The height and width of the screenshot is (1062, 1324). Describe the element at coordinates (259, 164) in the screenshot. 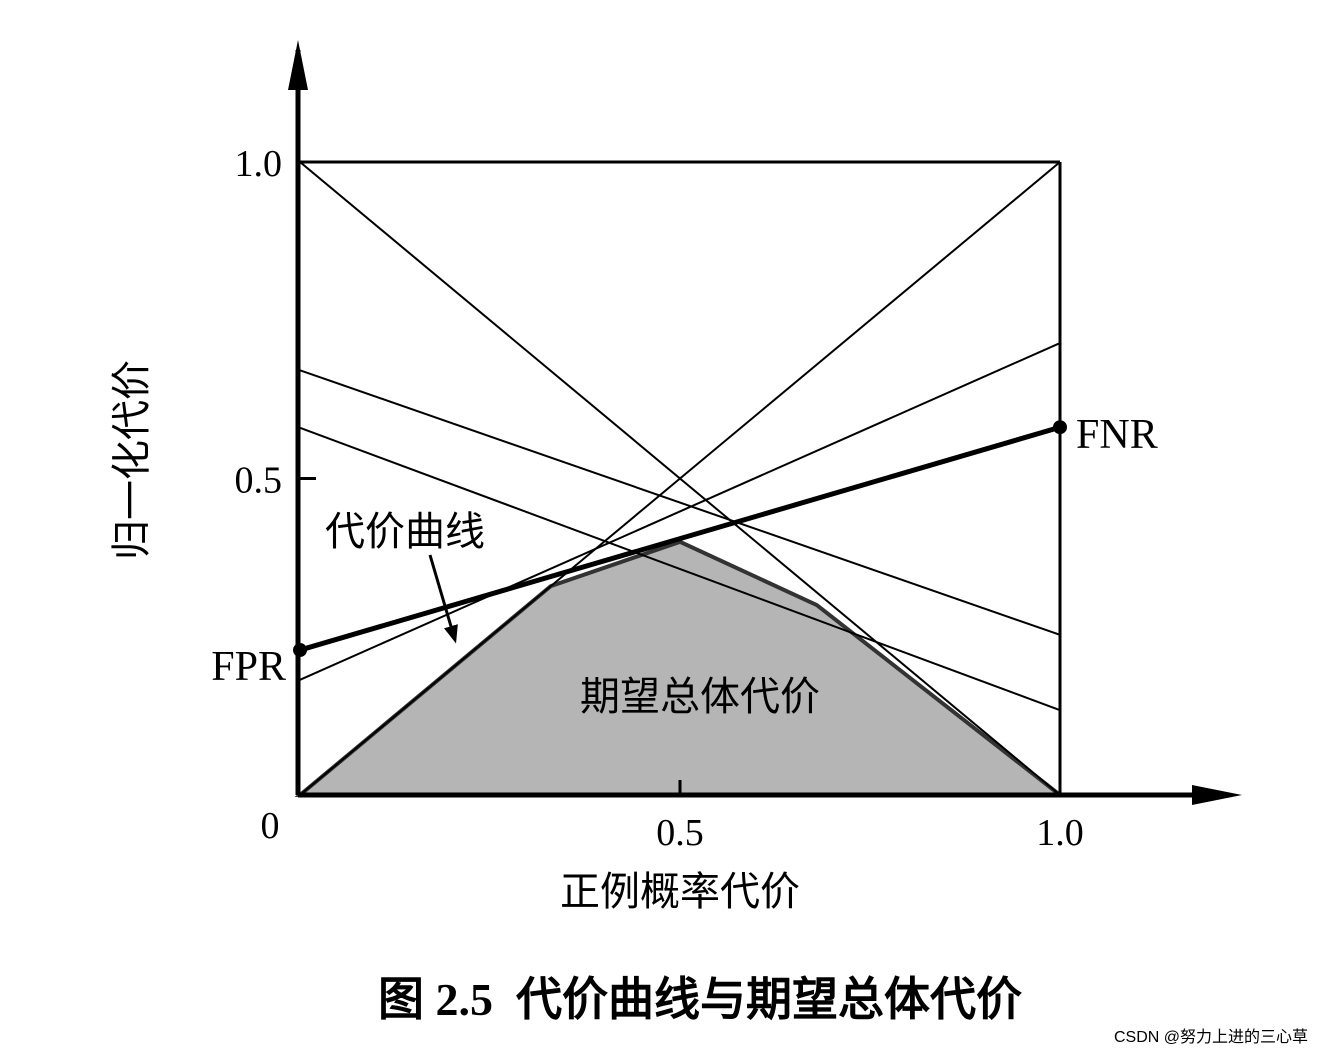

I see `y-tick-label: 1.0` at that location.